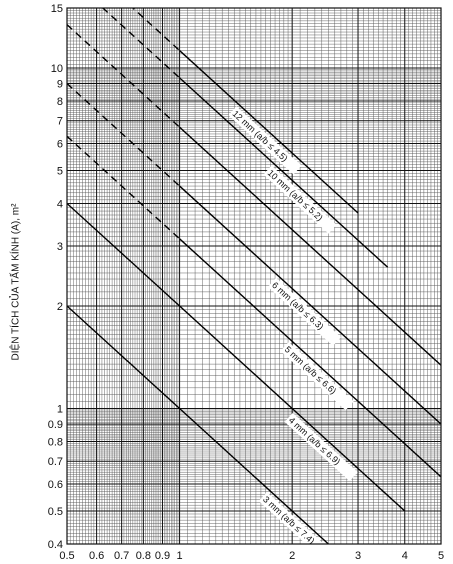  What do you see at coordinates (55, 462) in the screenshot?
I see `y-tick-label: 0.7` at bounding box center [55, 462].